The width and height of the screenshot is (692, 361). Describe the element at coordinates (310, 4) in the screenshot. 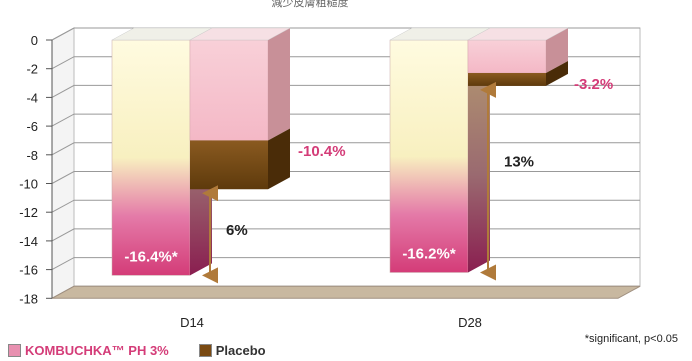

I see `chart-title: 減少皮膚粗糙度` at that location.